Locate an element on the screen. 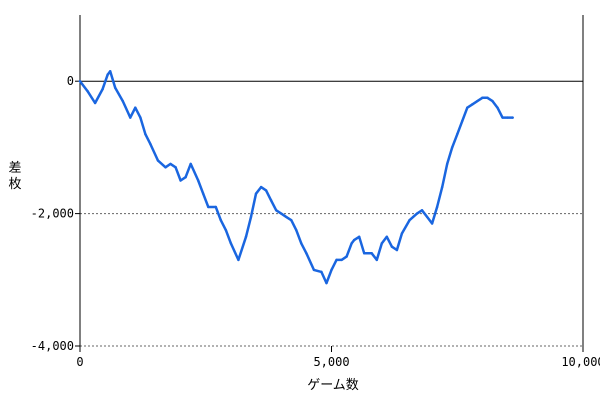 The image size is (600, 400). x-tick-label: 10,000 is located at coordinates (580, 362).